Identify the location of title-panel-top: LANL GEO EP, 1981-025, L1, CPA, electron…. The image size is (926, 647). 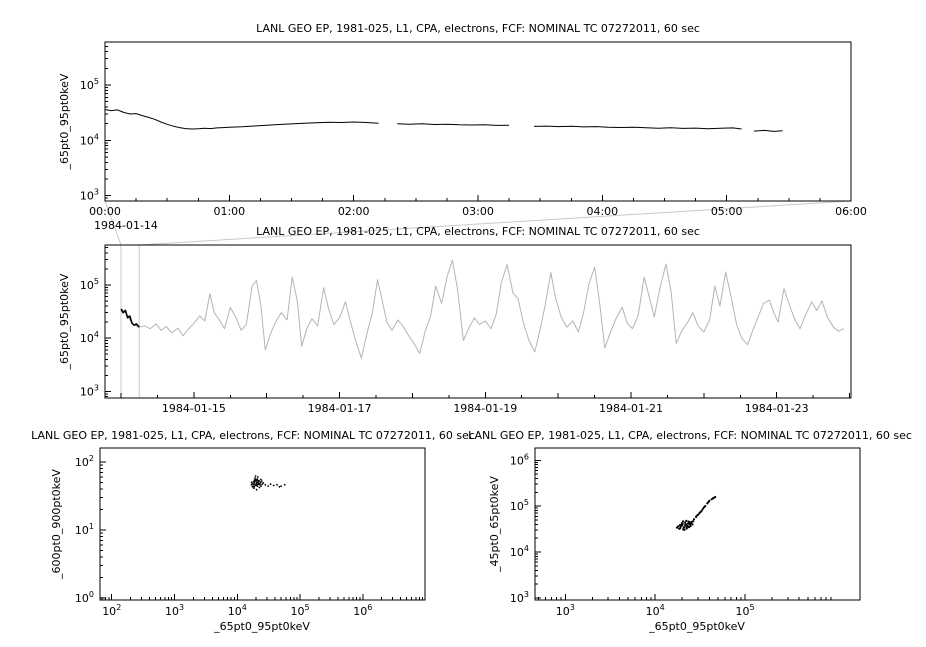
(478, 28).